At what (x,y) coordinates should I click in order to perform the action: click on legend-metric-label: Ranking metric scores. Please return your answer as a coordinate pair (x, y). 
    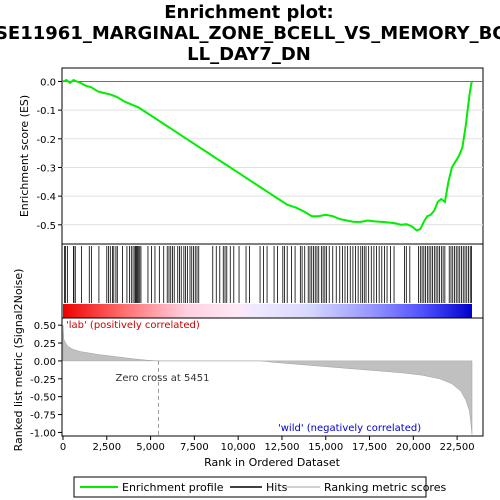
    Looking at the image, I should click on (385, 487).